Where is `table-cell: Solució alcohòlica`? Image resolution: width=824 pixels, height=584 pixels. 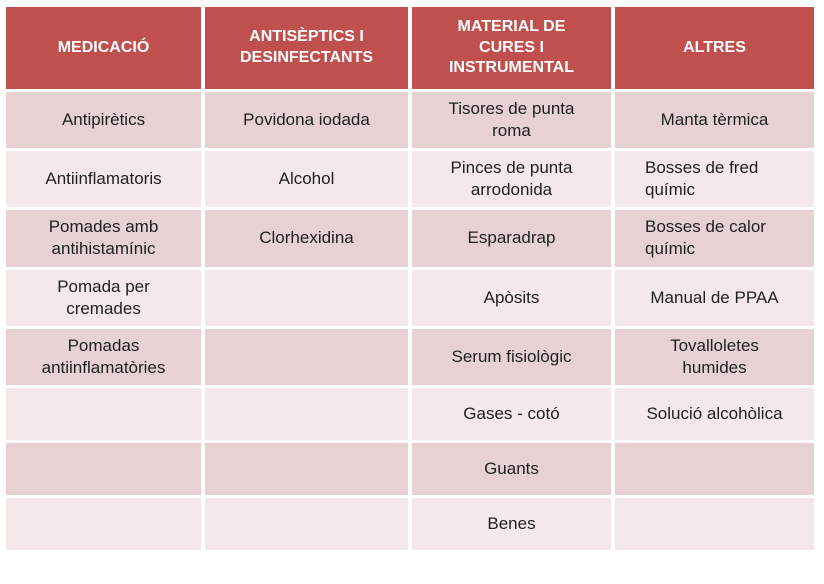
table-cell: Solució alcohòlica is located at coordinates (714, 413).